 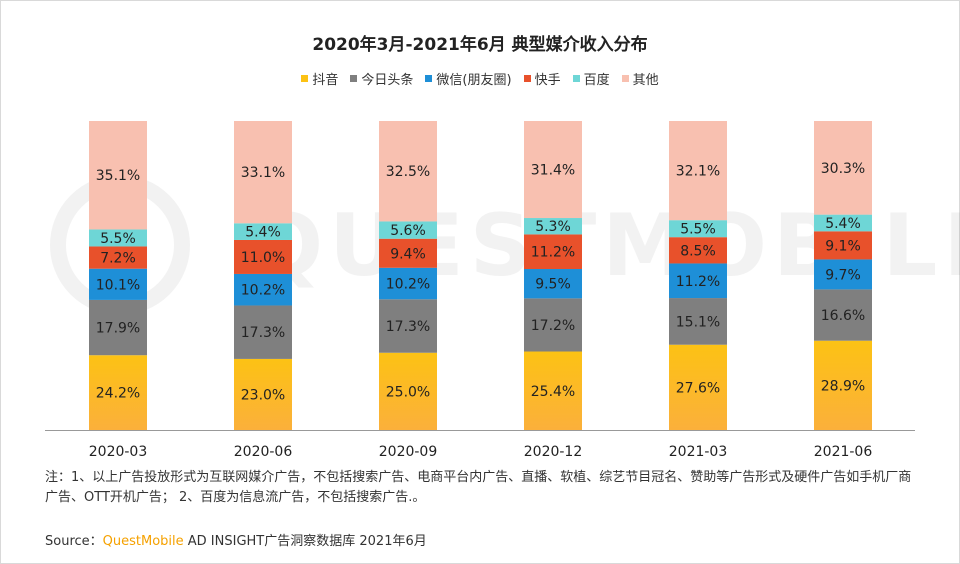 What do you see at coordinates (263, 452) in the screenshot?
I see `x-tick-label: 2020-06` at bounding box center [263, 452].